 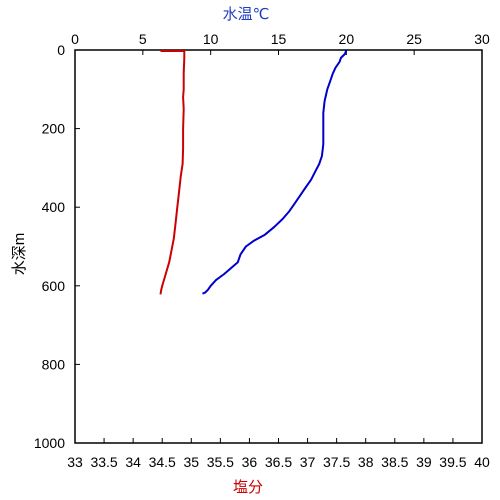 I want to click on salinity-tick-label: 36, so click(x=250, y=462).